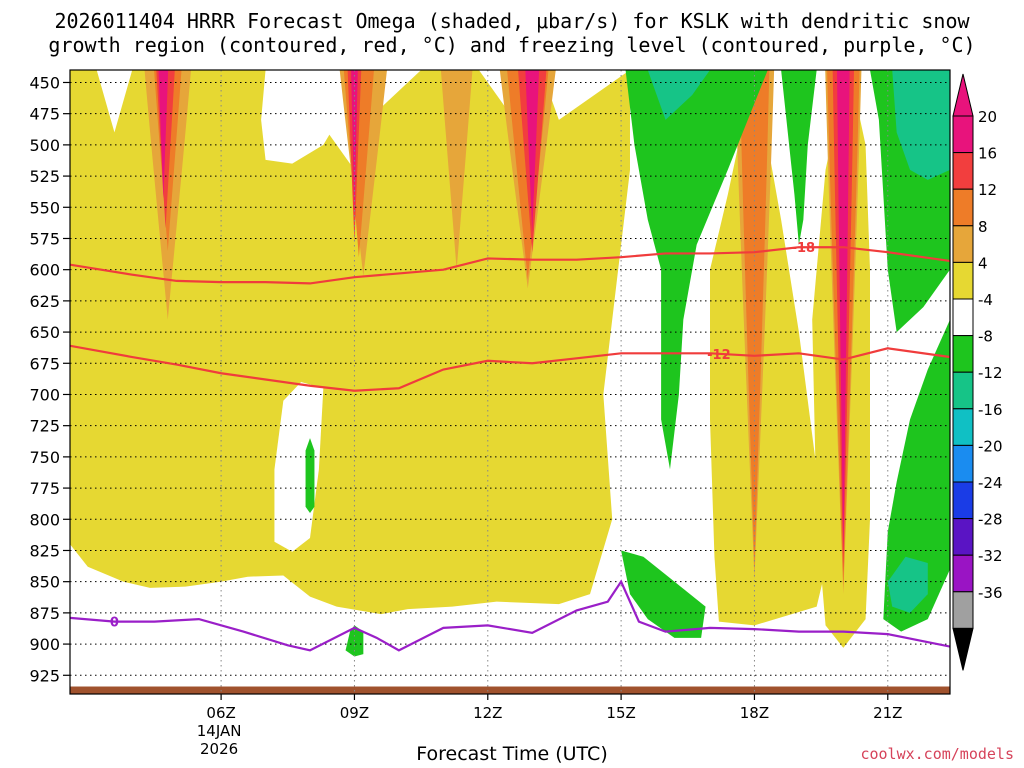 Image resolution: width=1024 pixels, height=768 pixels. I want to click on colorbar-tick-label-8: 8, so click(983, 227).